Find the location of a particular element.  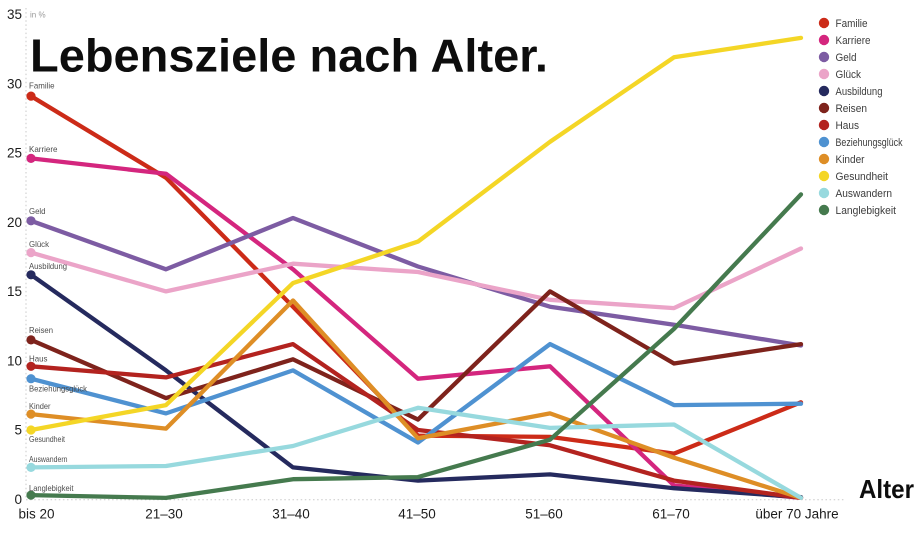

svg-text: 35 is located at coordinates (14, 14).